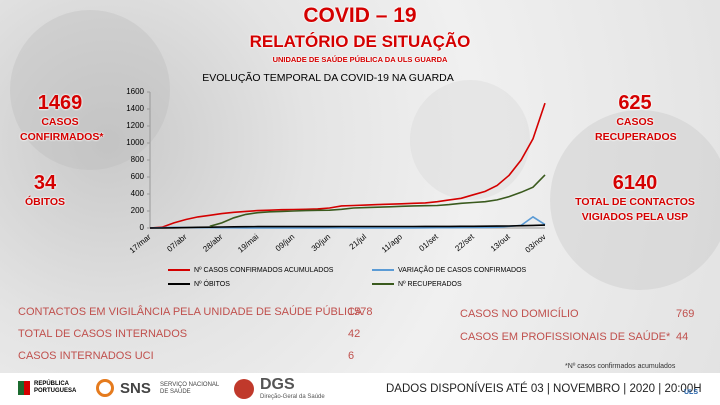 This screenshot has width=720, height=405. I want to click on logo-sns-icon, so click(105, 388).